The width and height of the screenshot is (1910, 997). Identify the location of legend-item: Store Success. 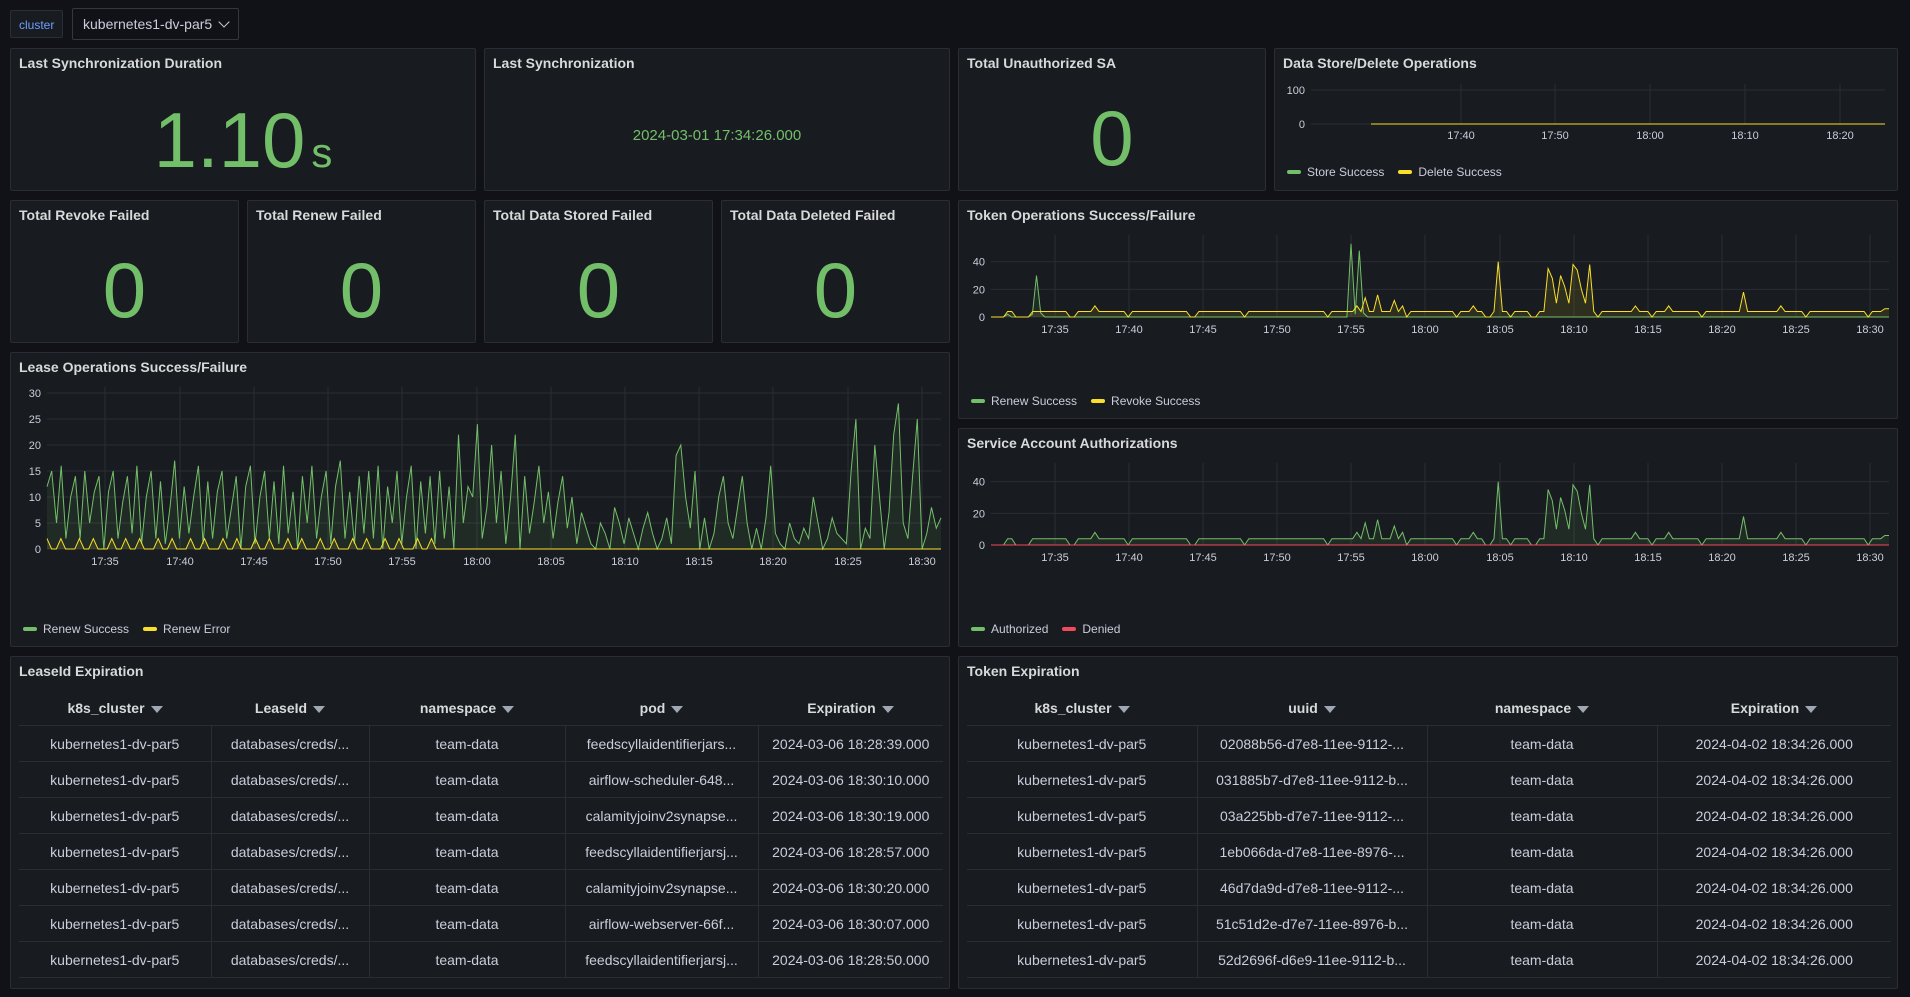
(1335, 172).